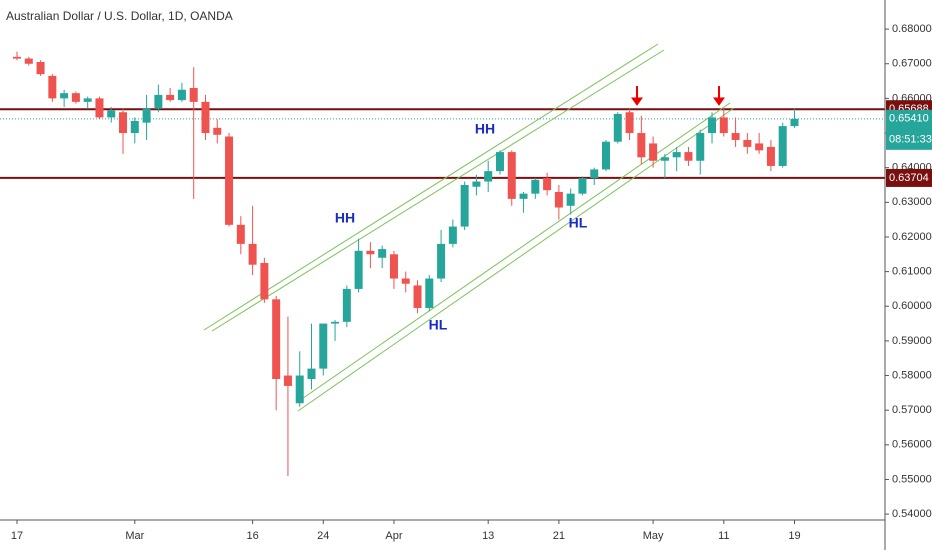  Describe the element at coordinates (912, 514) in the screenshot. I see `y-tick-label: 0.54000` at that location.